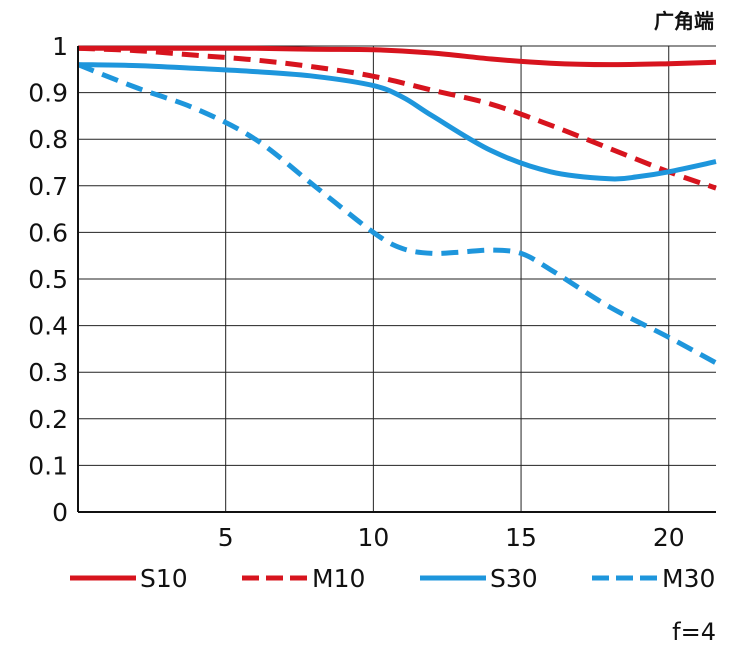 This screenshot has width=750, height=650. What do you see at coordinates (48, 465) in the screenshot?
I see `y-tick-label-1: 0.1` at bounding box center [48, 465].